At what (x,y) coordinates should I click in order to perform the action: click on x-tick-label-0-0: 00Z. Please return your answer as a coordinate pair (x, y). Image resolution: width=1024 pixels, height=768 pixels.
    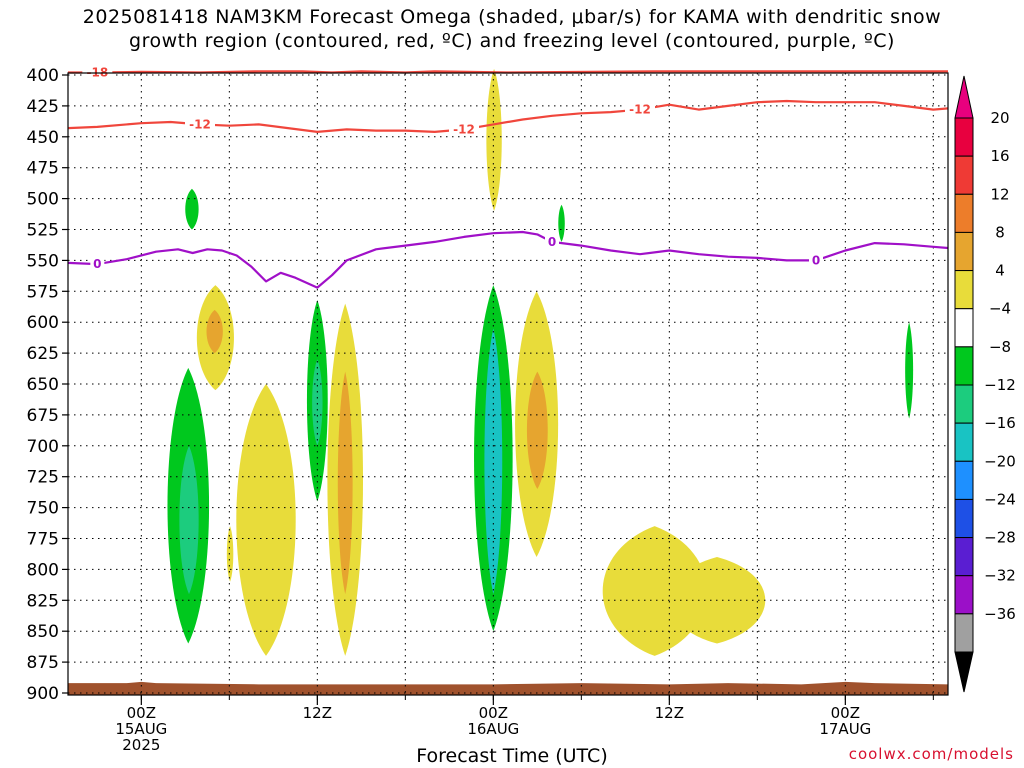
    Looking at the image, I should click on (141, 713).